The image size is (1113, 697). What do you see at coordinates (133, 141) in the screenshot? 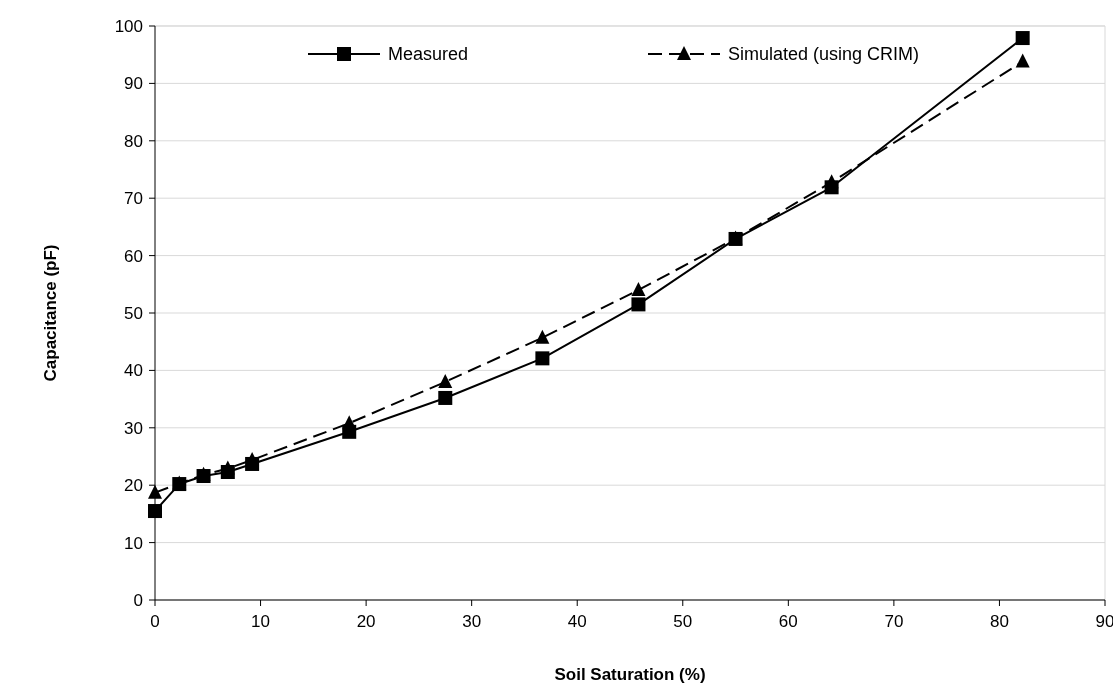
I see `y-tick-label: 80` at bounding box center [133, 141].